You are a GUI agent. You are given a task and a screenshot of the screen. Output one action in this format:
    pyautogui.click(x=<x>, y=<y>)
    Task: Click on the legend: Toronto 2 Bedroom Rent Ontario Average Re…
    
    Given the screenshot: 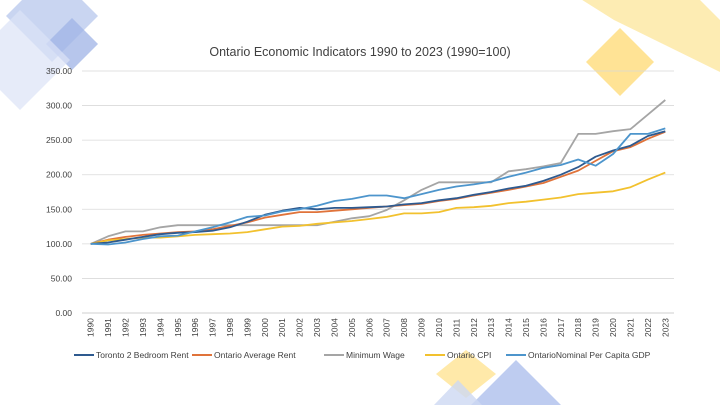 What is the action you would take?
    pyautogui.click(x=362, y=355)
    